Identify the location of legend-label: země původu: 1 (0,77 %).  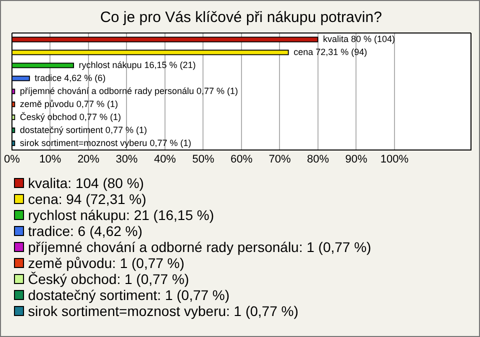
(106, 262).